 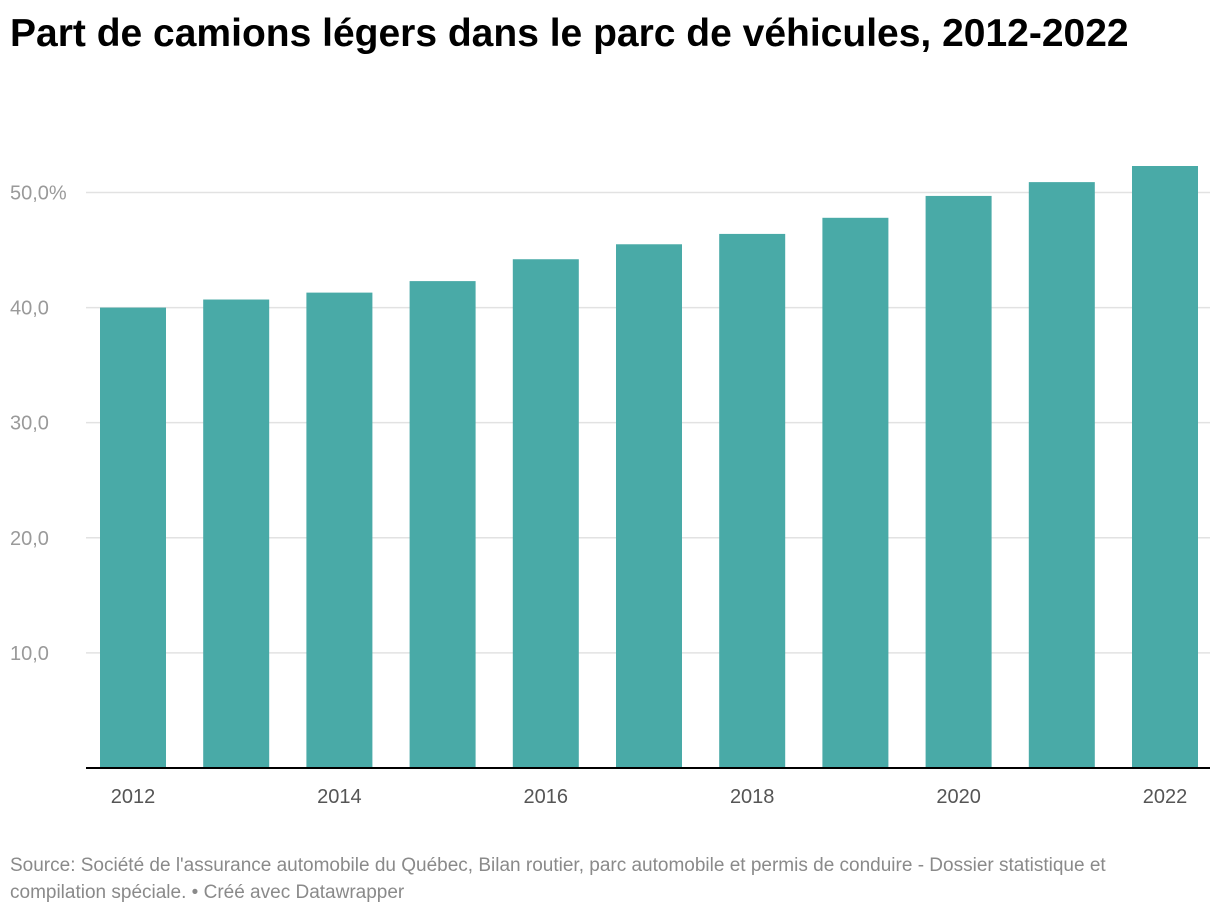 What do you see at coordinates (304, 892) in the screenshot?
I see `datawrapper-credit: Créé avec Datawrapper` at bounding box center [304, 892].